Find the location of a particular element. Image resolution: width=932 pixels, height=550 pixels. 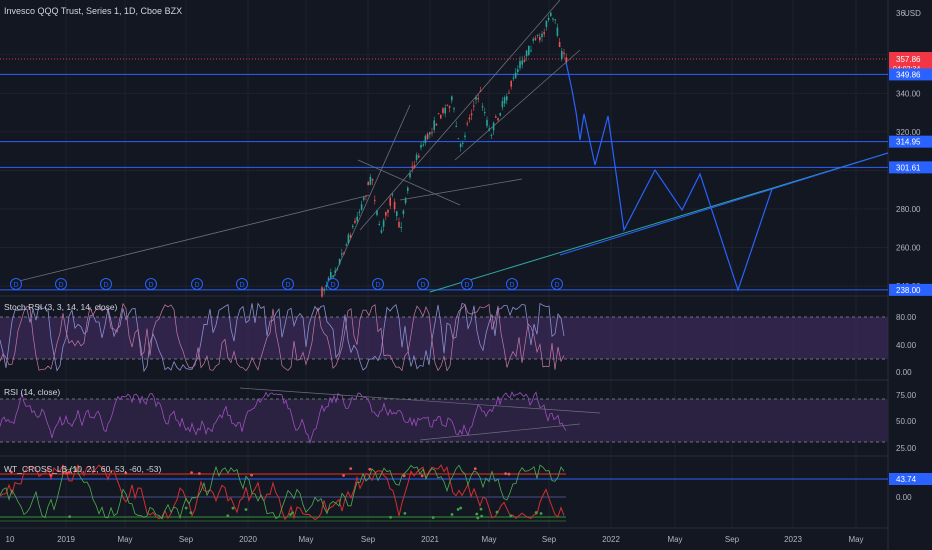

time-label-12: Sep is located at coordinates (732, 539).